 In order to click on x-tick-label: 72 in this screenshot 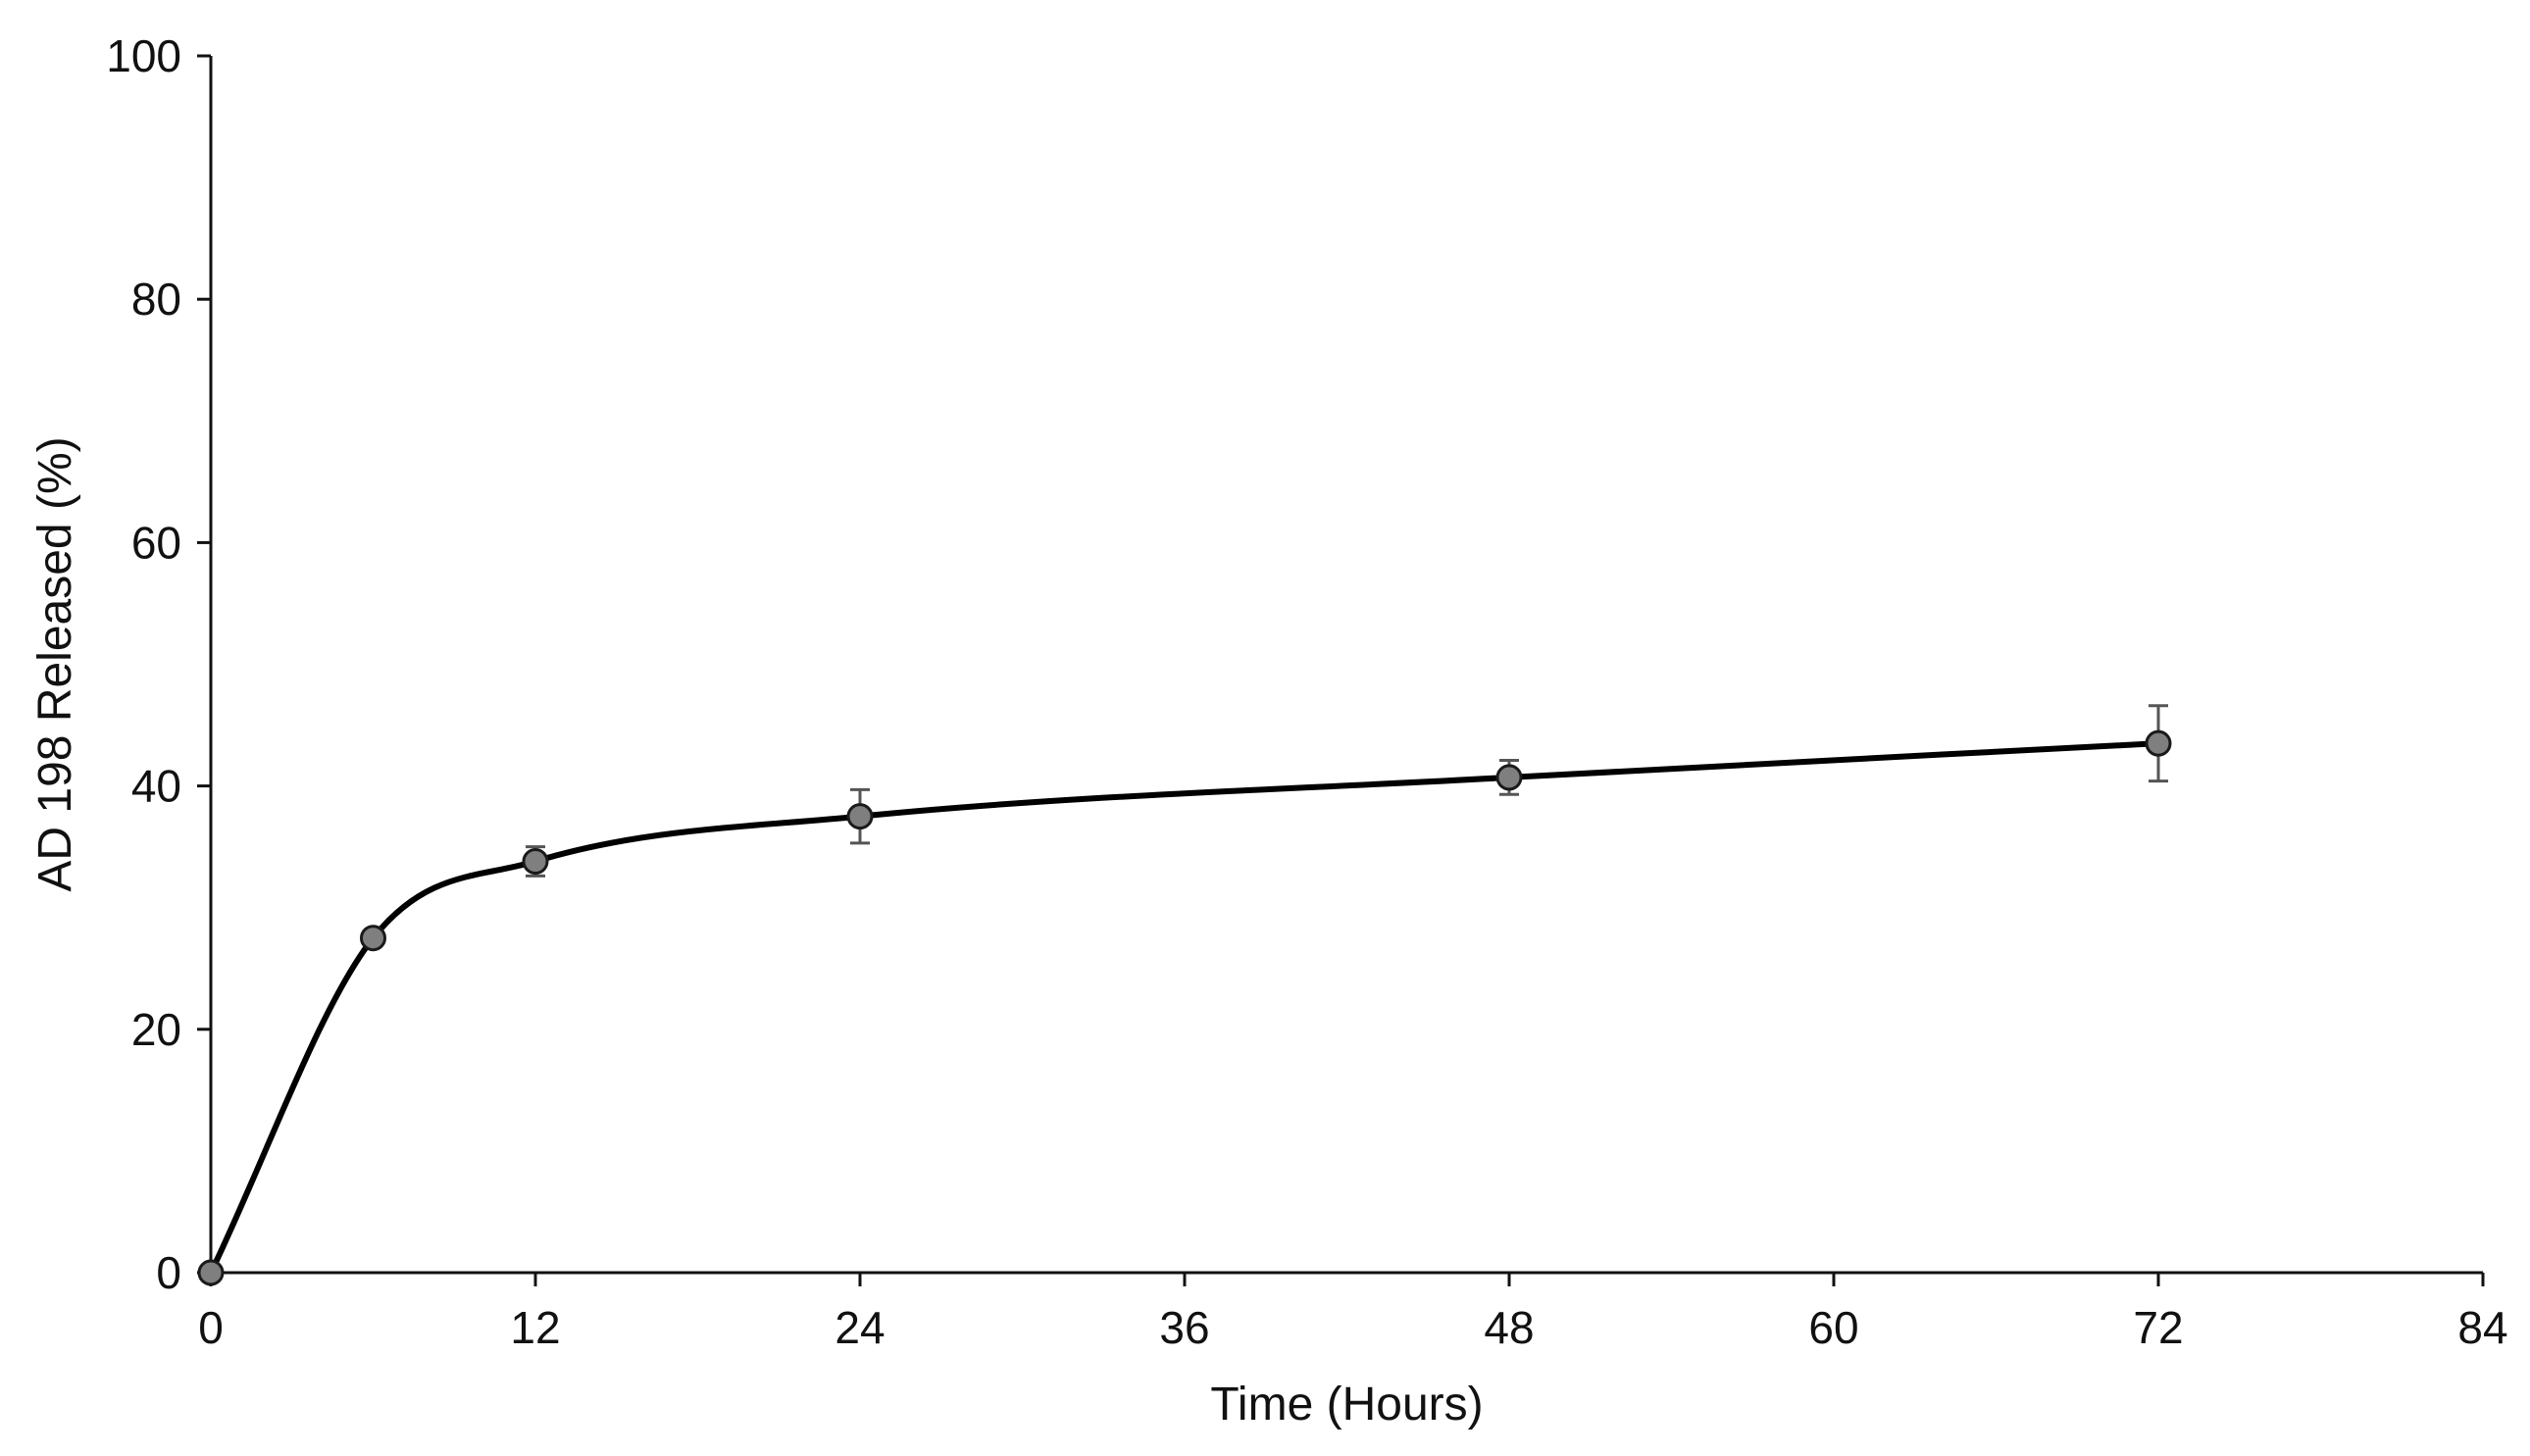, I will do `click(2158, 1327)`.